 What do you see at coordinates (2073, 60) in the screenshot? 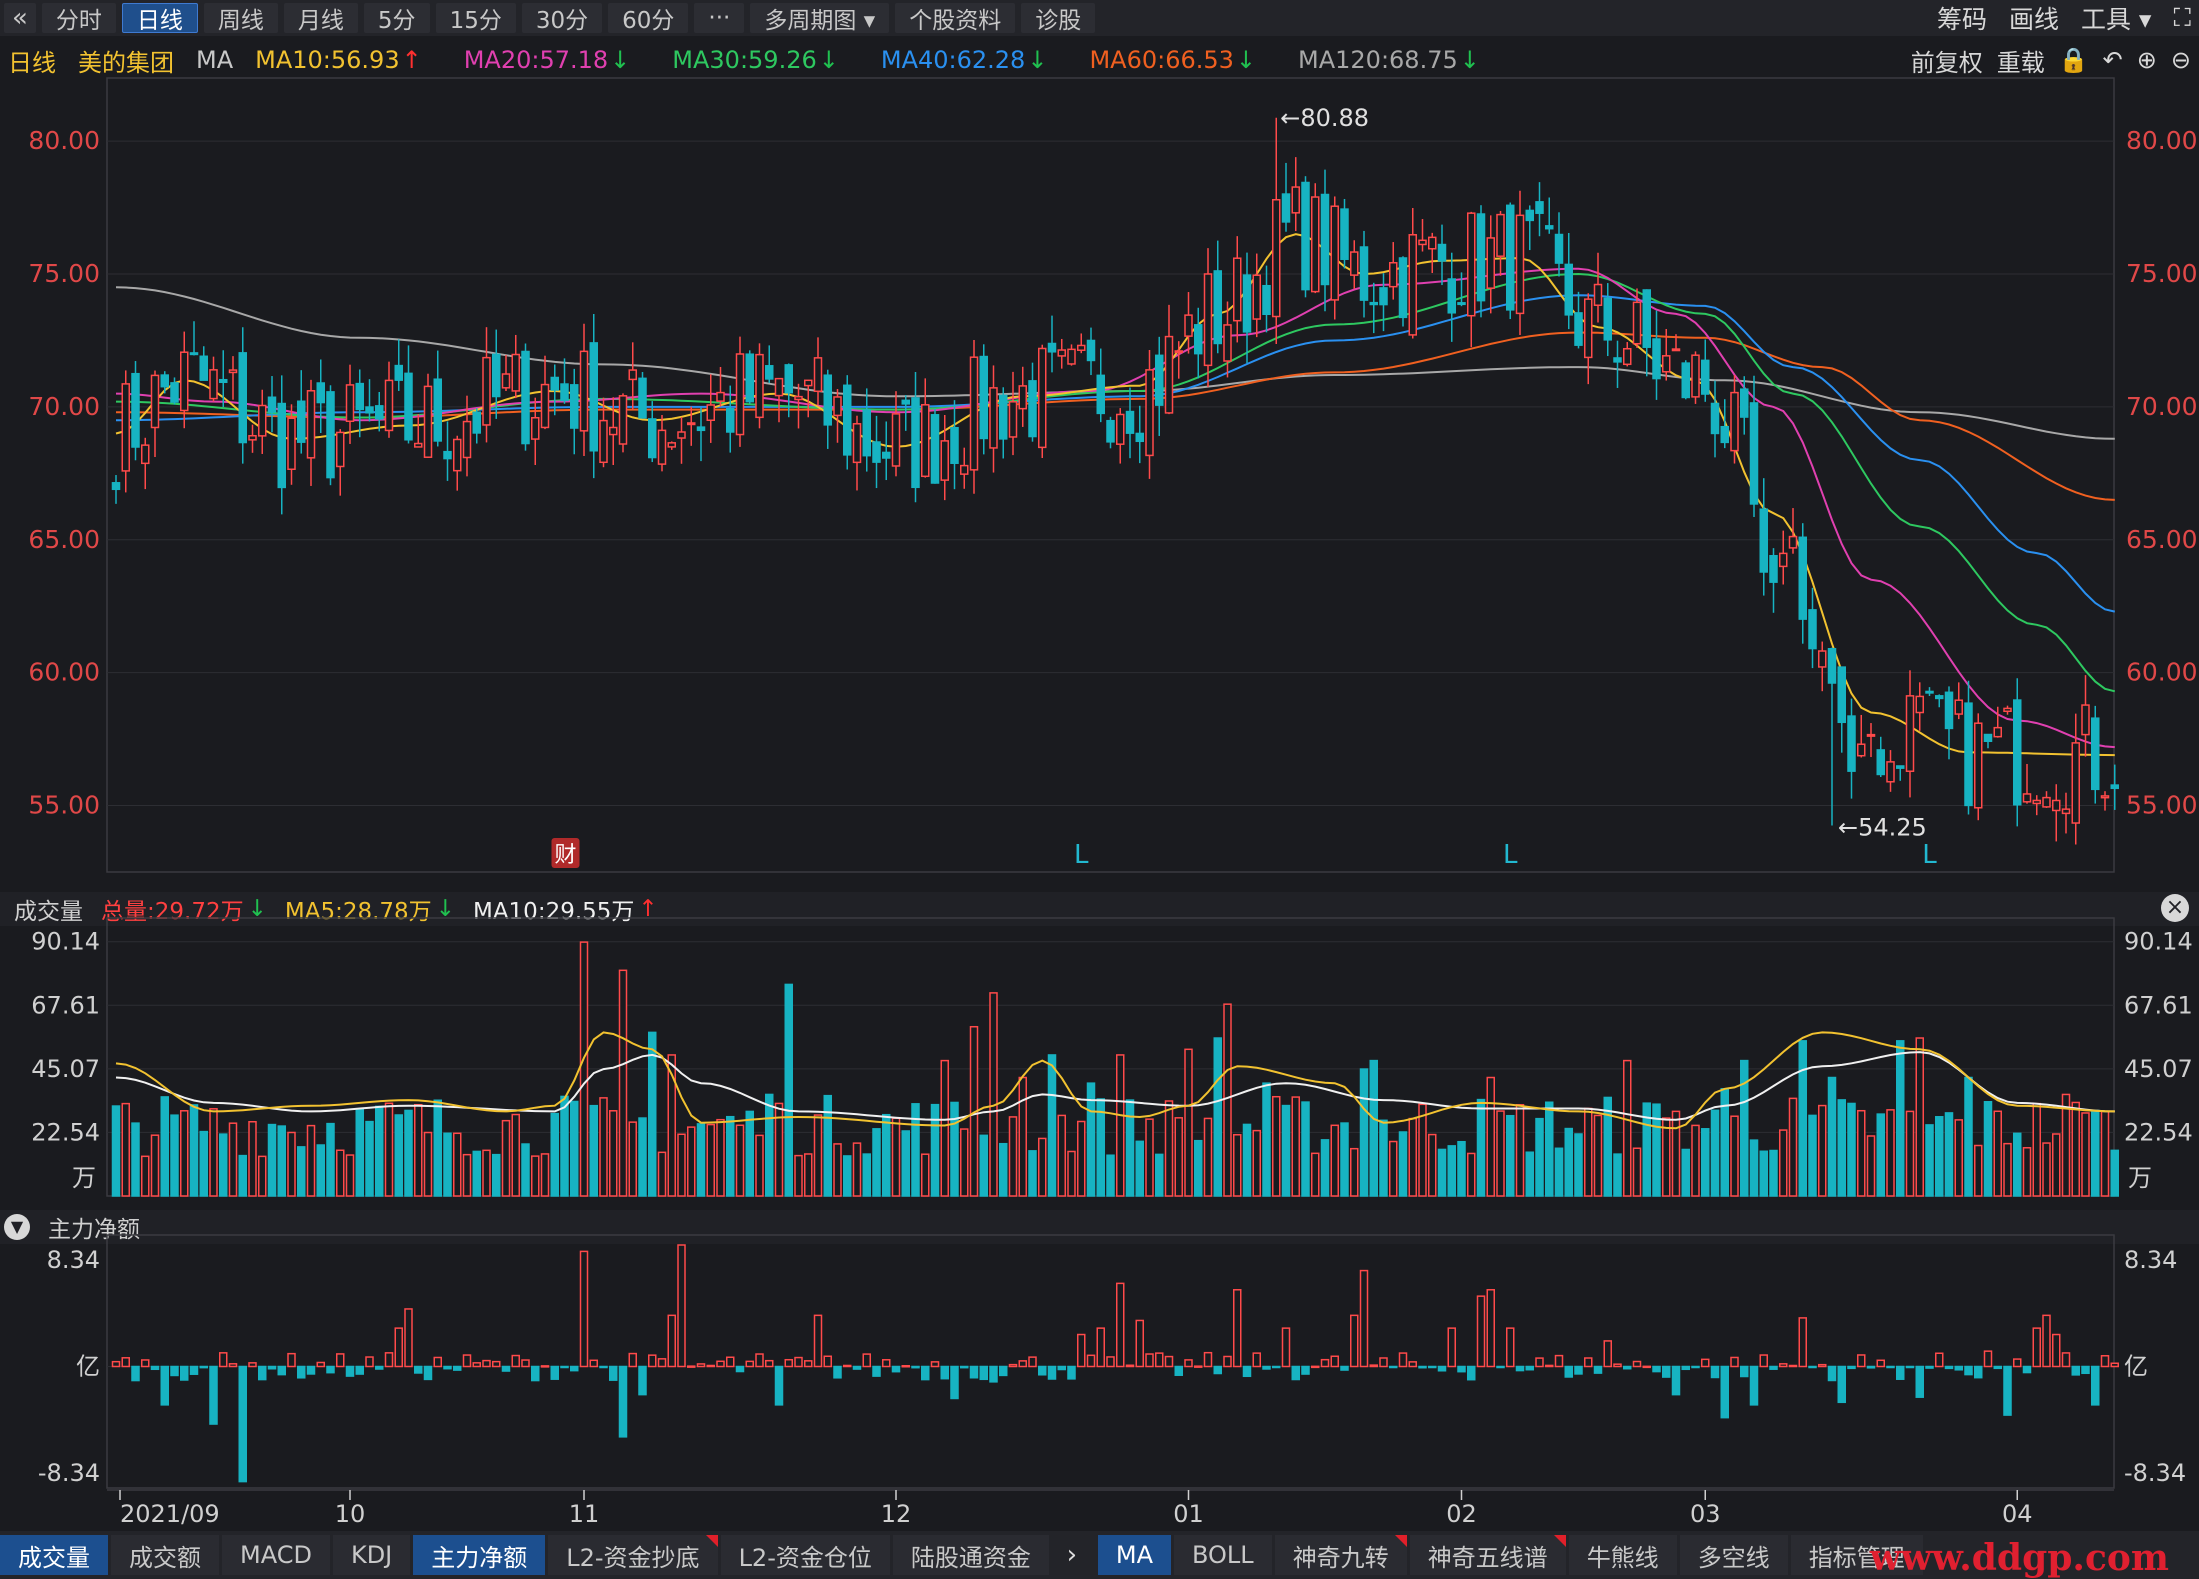
I see `chart-control-2: 🔒` at bounding box center [2073, 60].